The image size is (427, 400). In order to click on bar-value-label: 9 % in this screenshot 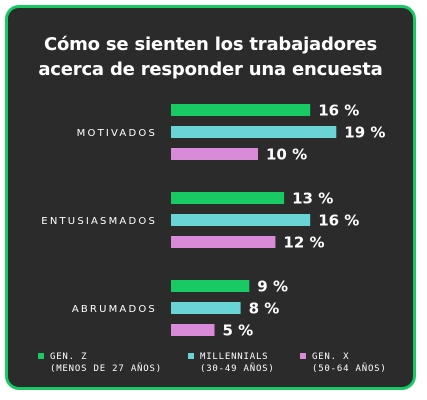, I will do `click(272, 287)`.